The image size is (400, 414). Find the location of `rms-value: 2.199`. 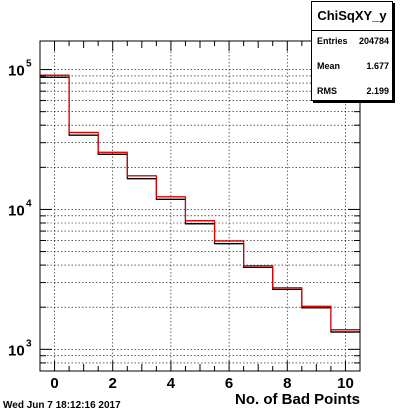

rms-value: 2.199 is located at coordinates (377, 91).